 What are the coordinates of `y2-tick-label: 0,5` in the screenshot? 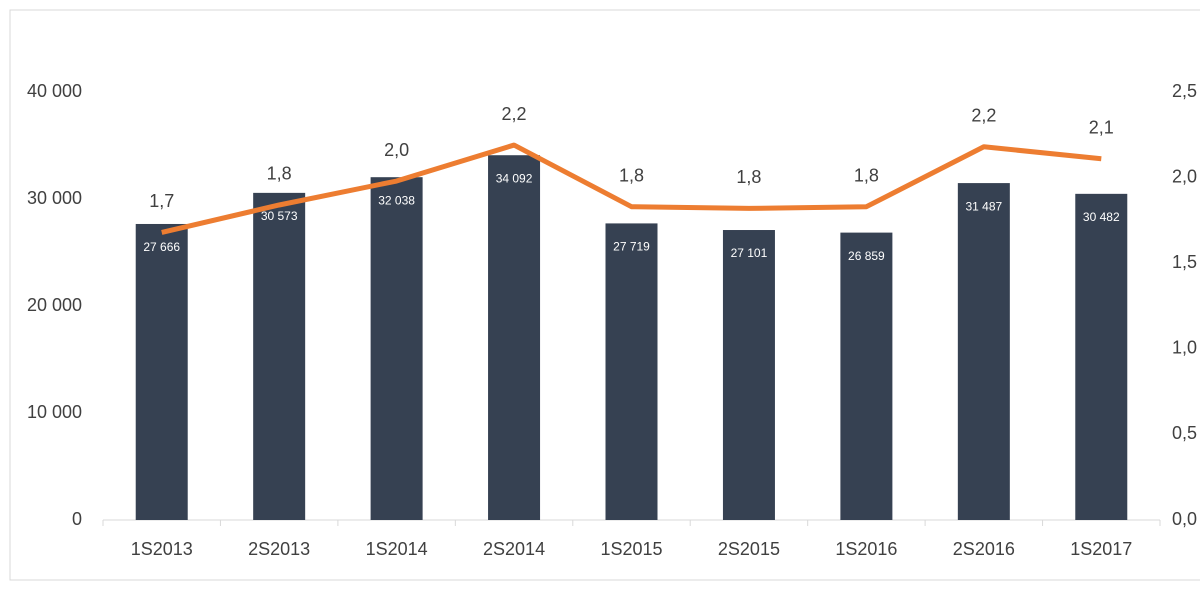 It's located at (1184, 433).